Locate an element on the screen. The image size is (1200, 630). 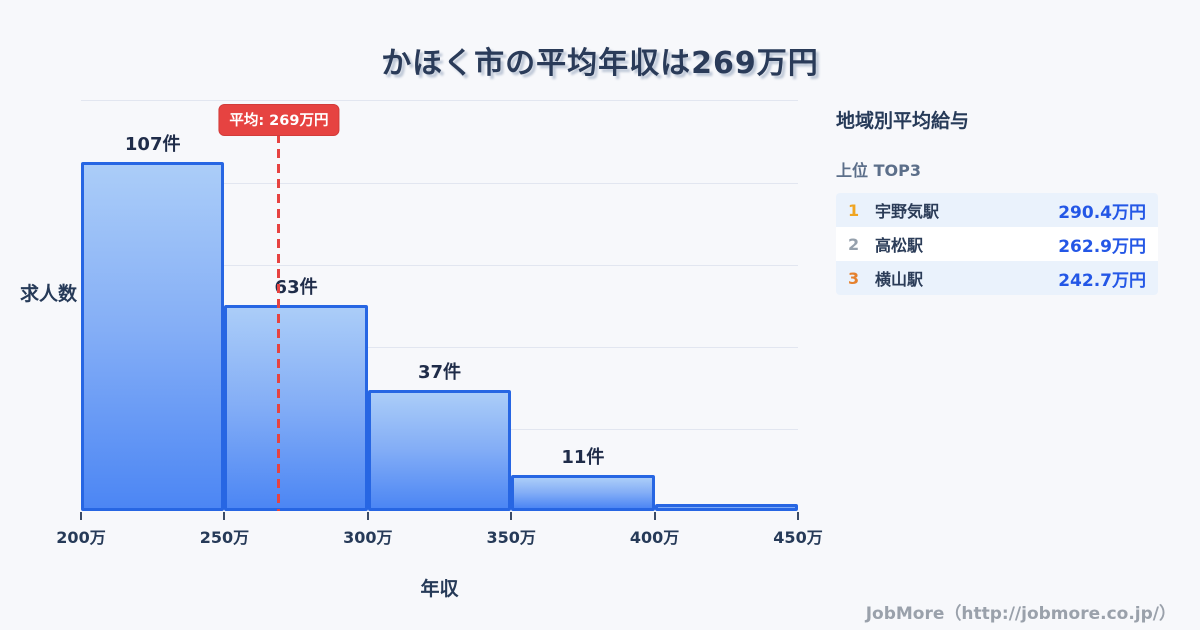
salary-value: 290.4万円 is located at coordinates (1102, 212).